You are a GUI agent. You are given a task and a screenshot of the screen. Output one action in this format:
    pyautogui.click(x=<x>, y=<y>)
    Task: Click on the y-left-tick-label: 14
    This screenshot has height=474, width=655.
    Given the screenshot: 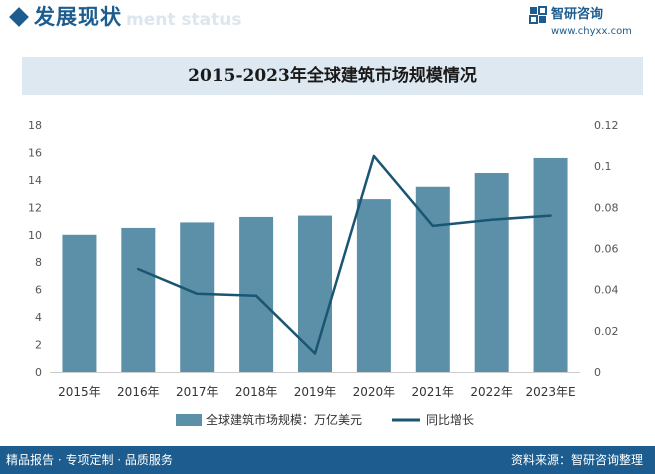 What is the action you would take?
    pyautogui.click(x=35, y=180)
    